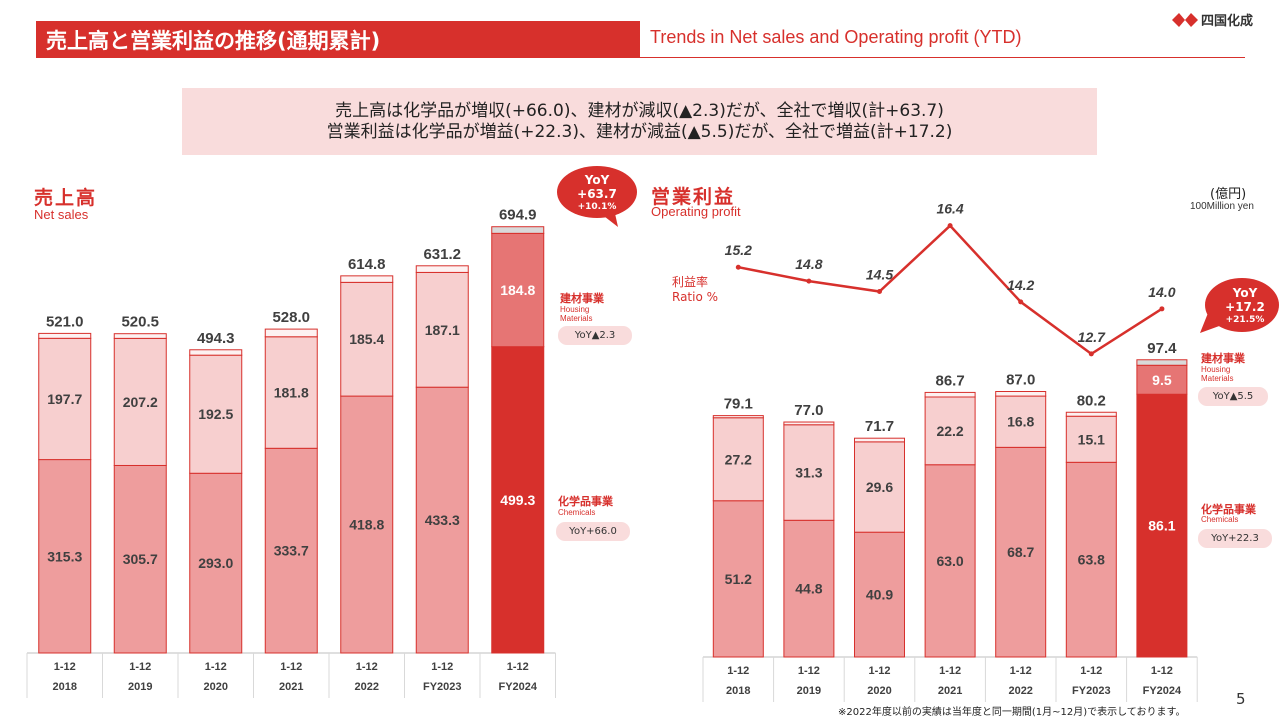 This screenshot has height=720, width=1280. Describe the element at coordinates (738, 250) in the screenshot. I see `ratio-point-label: 15.2` at that location.